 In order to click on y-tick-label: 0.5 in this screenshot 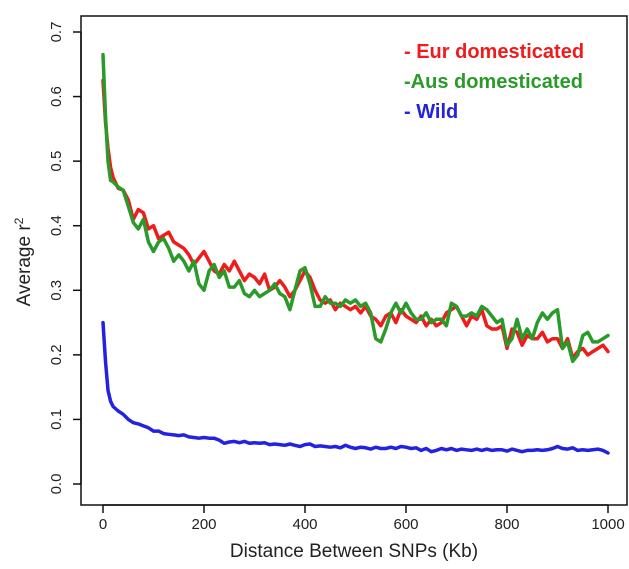, I will do `click(56, 161)`.